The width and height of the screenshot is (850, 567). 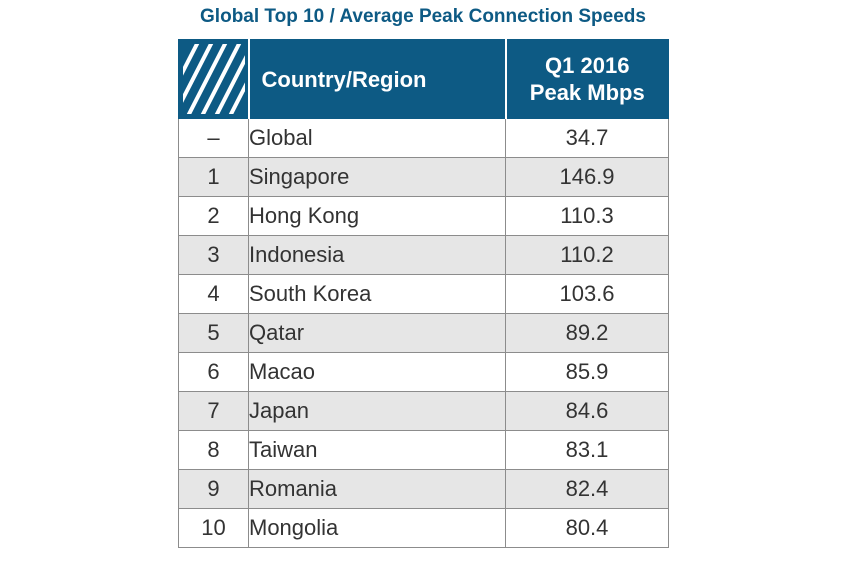 What do you see at coordinates (213, 528) in the screenshot?
I see `rank-cell: 10` at bounding box center [213, 528].